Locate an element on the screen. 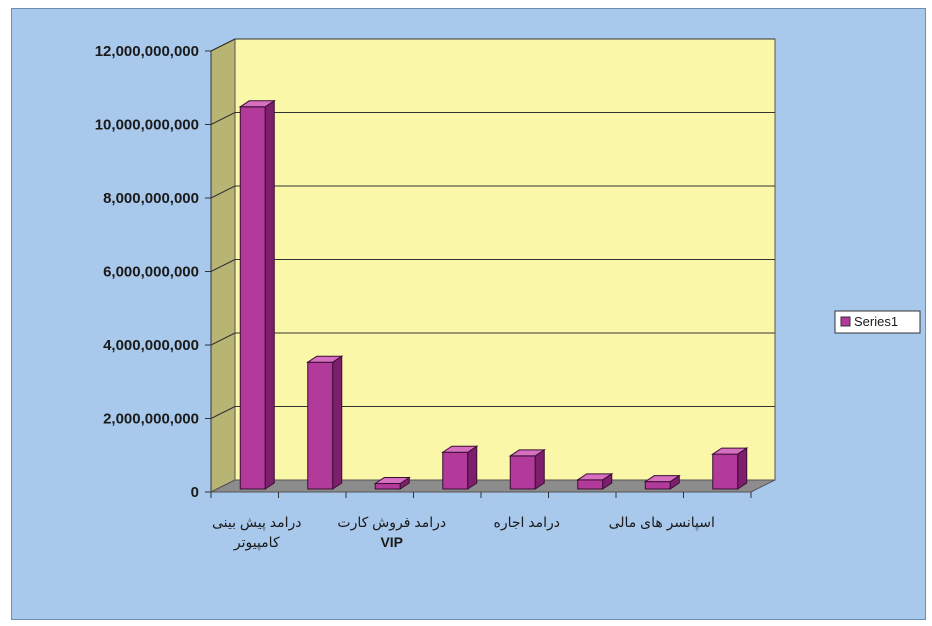 This screenshot has width=932, height=626. chart-legend: Series1 is located at coordinates (877, 322).